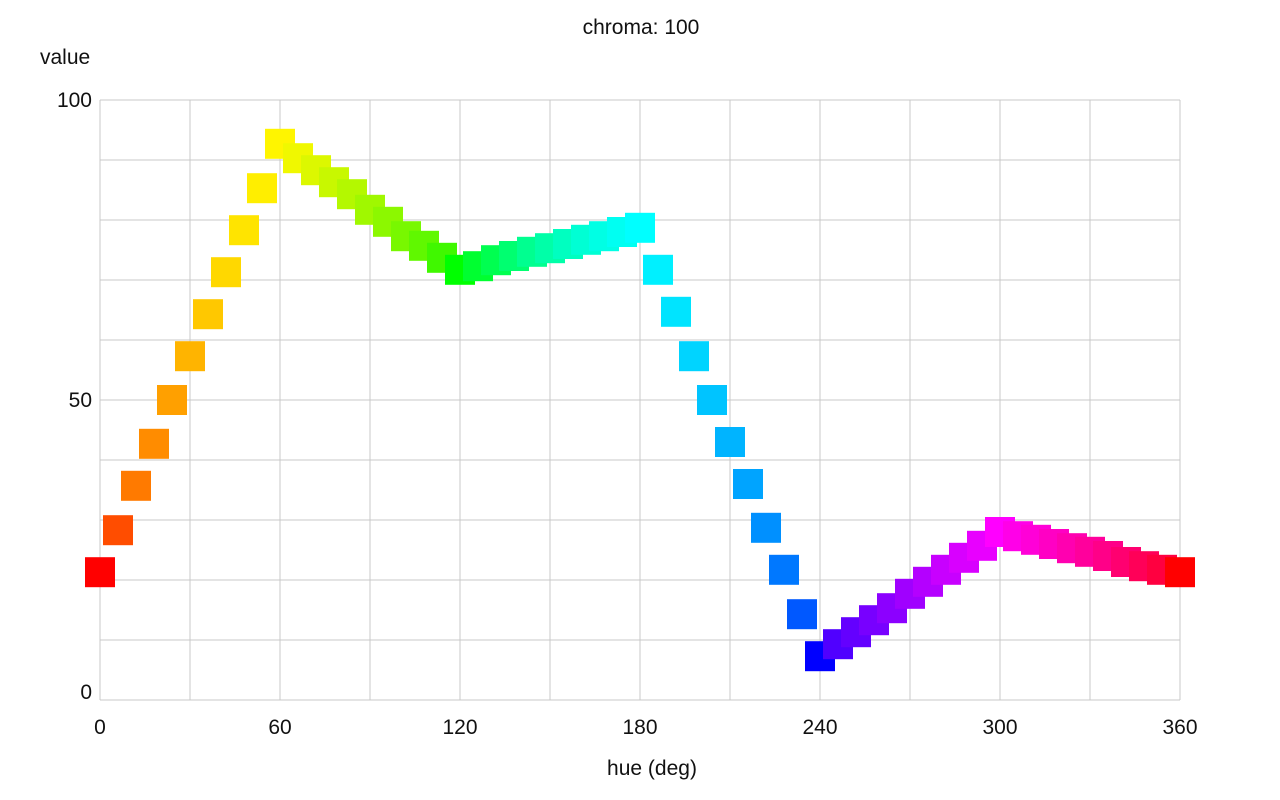 This screenshot has width=1280, height=800. I want to click on y-tick-labels: 0 50 100, so click(74, 396).